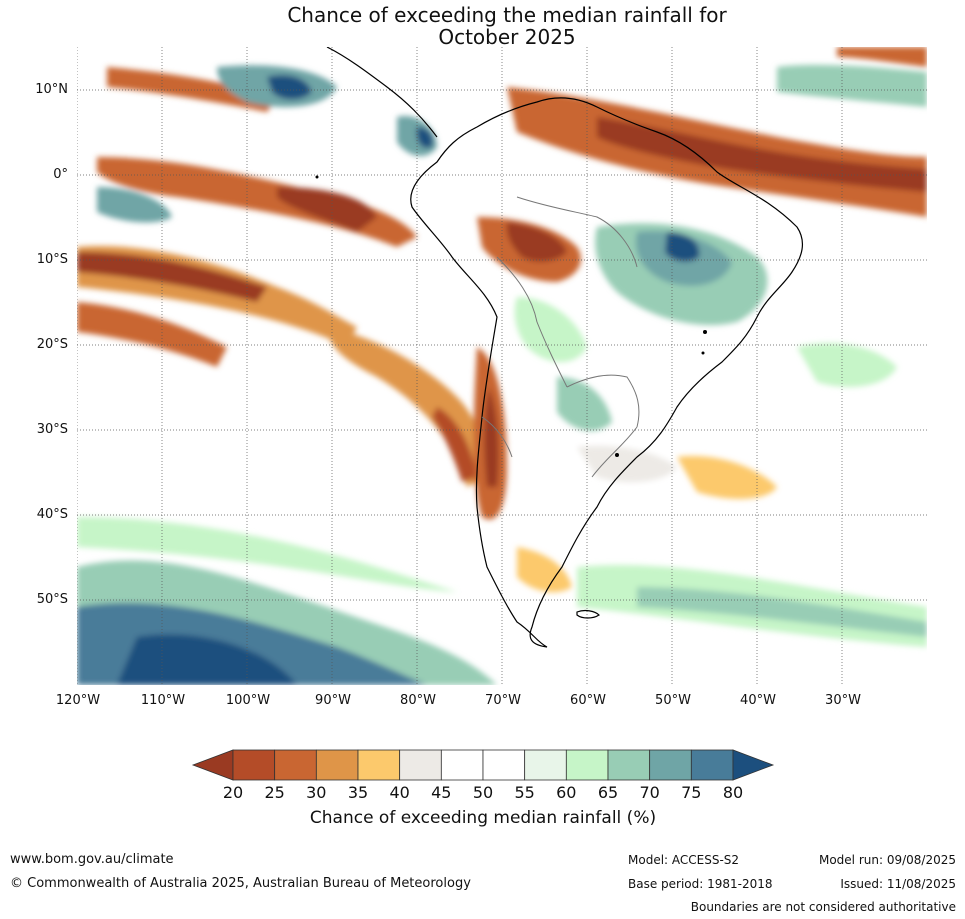 This screenshot has width=965, height=919. I want to click on lon-label-110w: 110°W, so click(163, 700).